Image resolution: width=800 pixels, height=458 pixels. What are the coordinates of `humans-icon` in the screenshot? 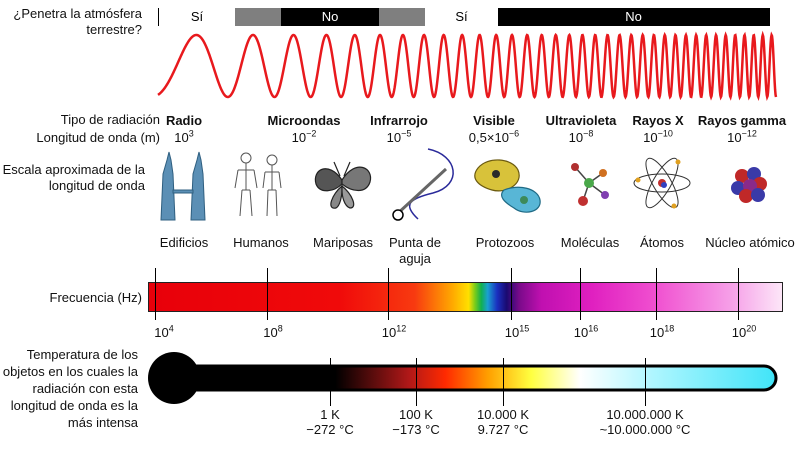 It's located at (258, 184).